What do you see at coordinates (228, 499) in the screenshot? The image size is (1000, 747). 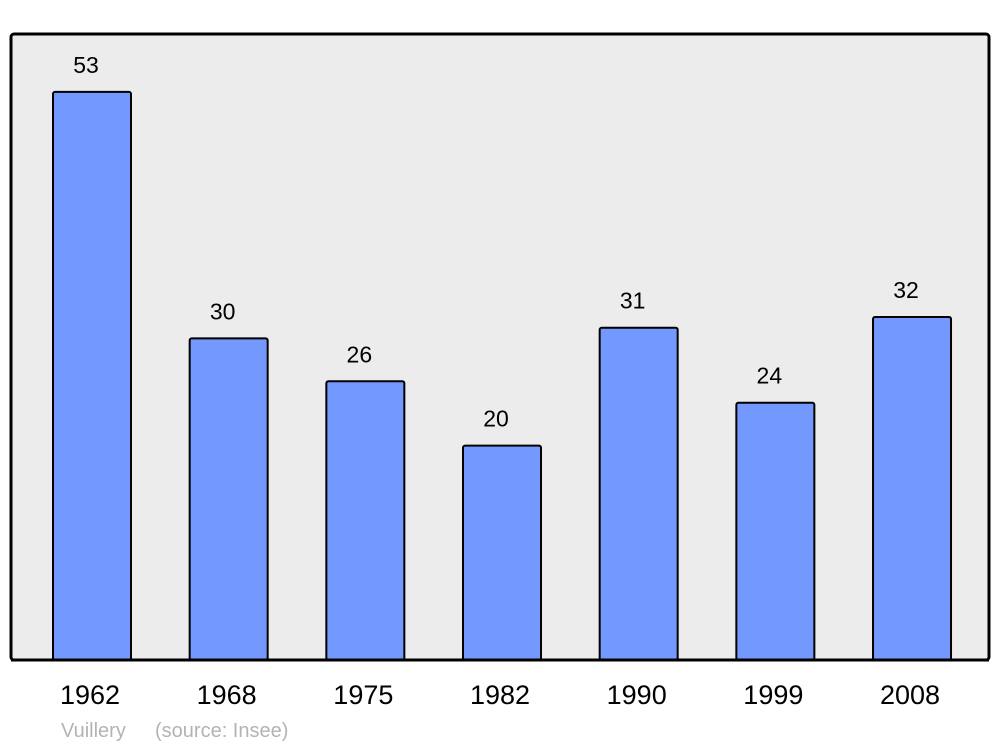 I see `bar-1968` at bounding box center [228, 499].